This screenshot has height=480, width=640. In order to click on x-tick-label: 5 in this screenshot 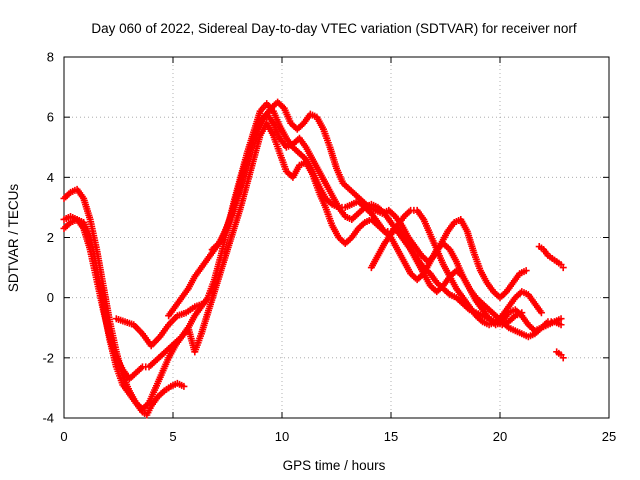, I will do `click(172, 436)`.